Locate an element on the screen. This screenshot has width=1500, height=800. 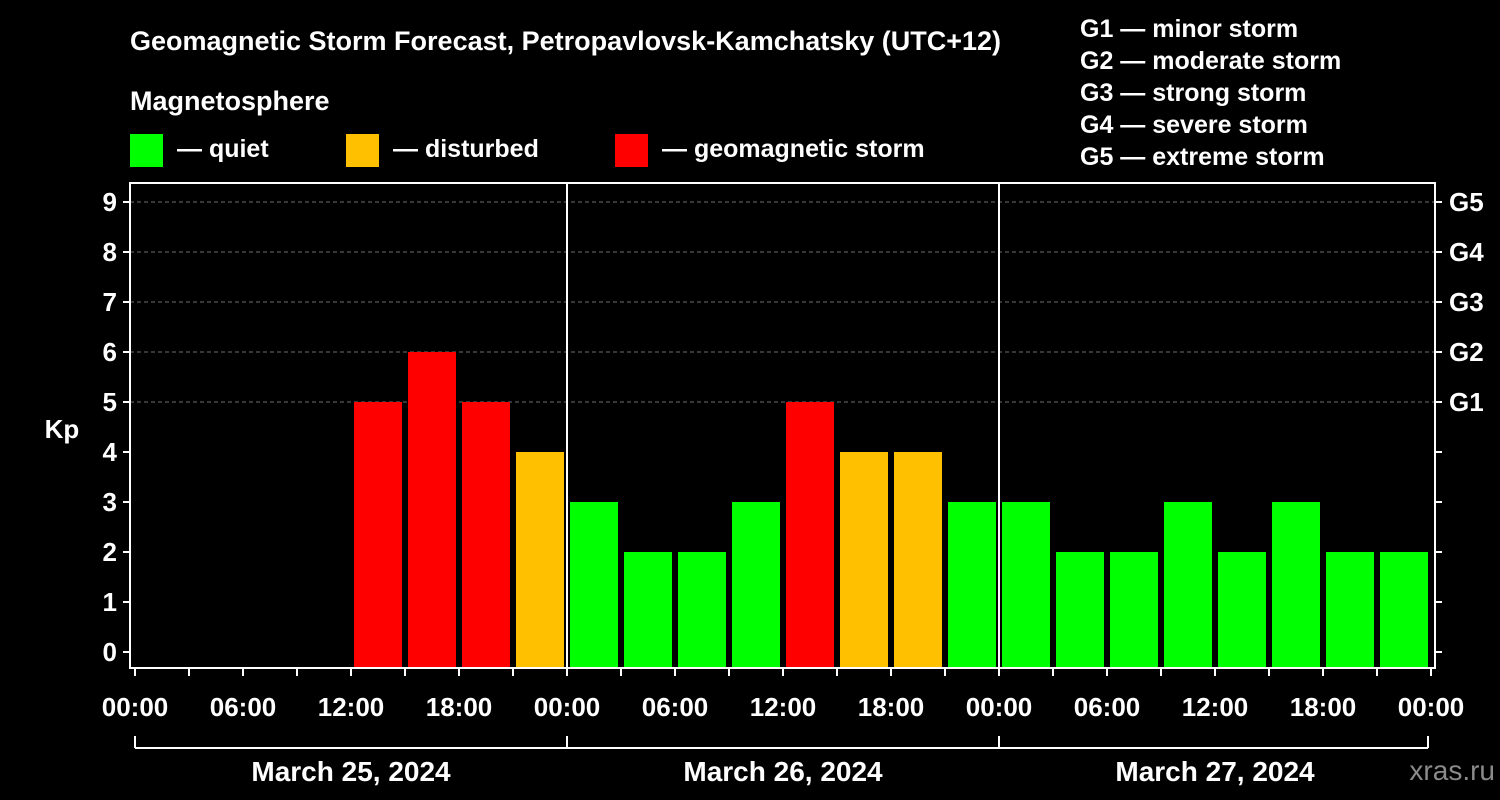
y-tick-label: 5 is located at coordinates (110, 402).